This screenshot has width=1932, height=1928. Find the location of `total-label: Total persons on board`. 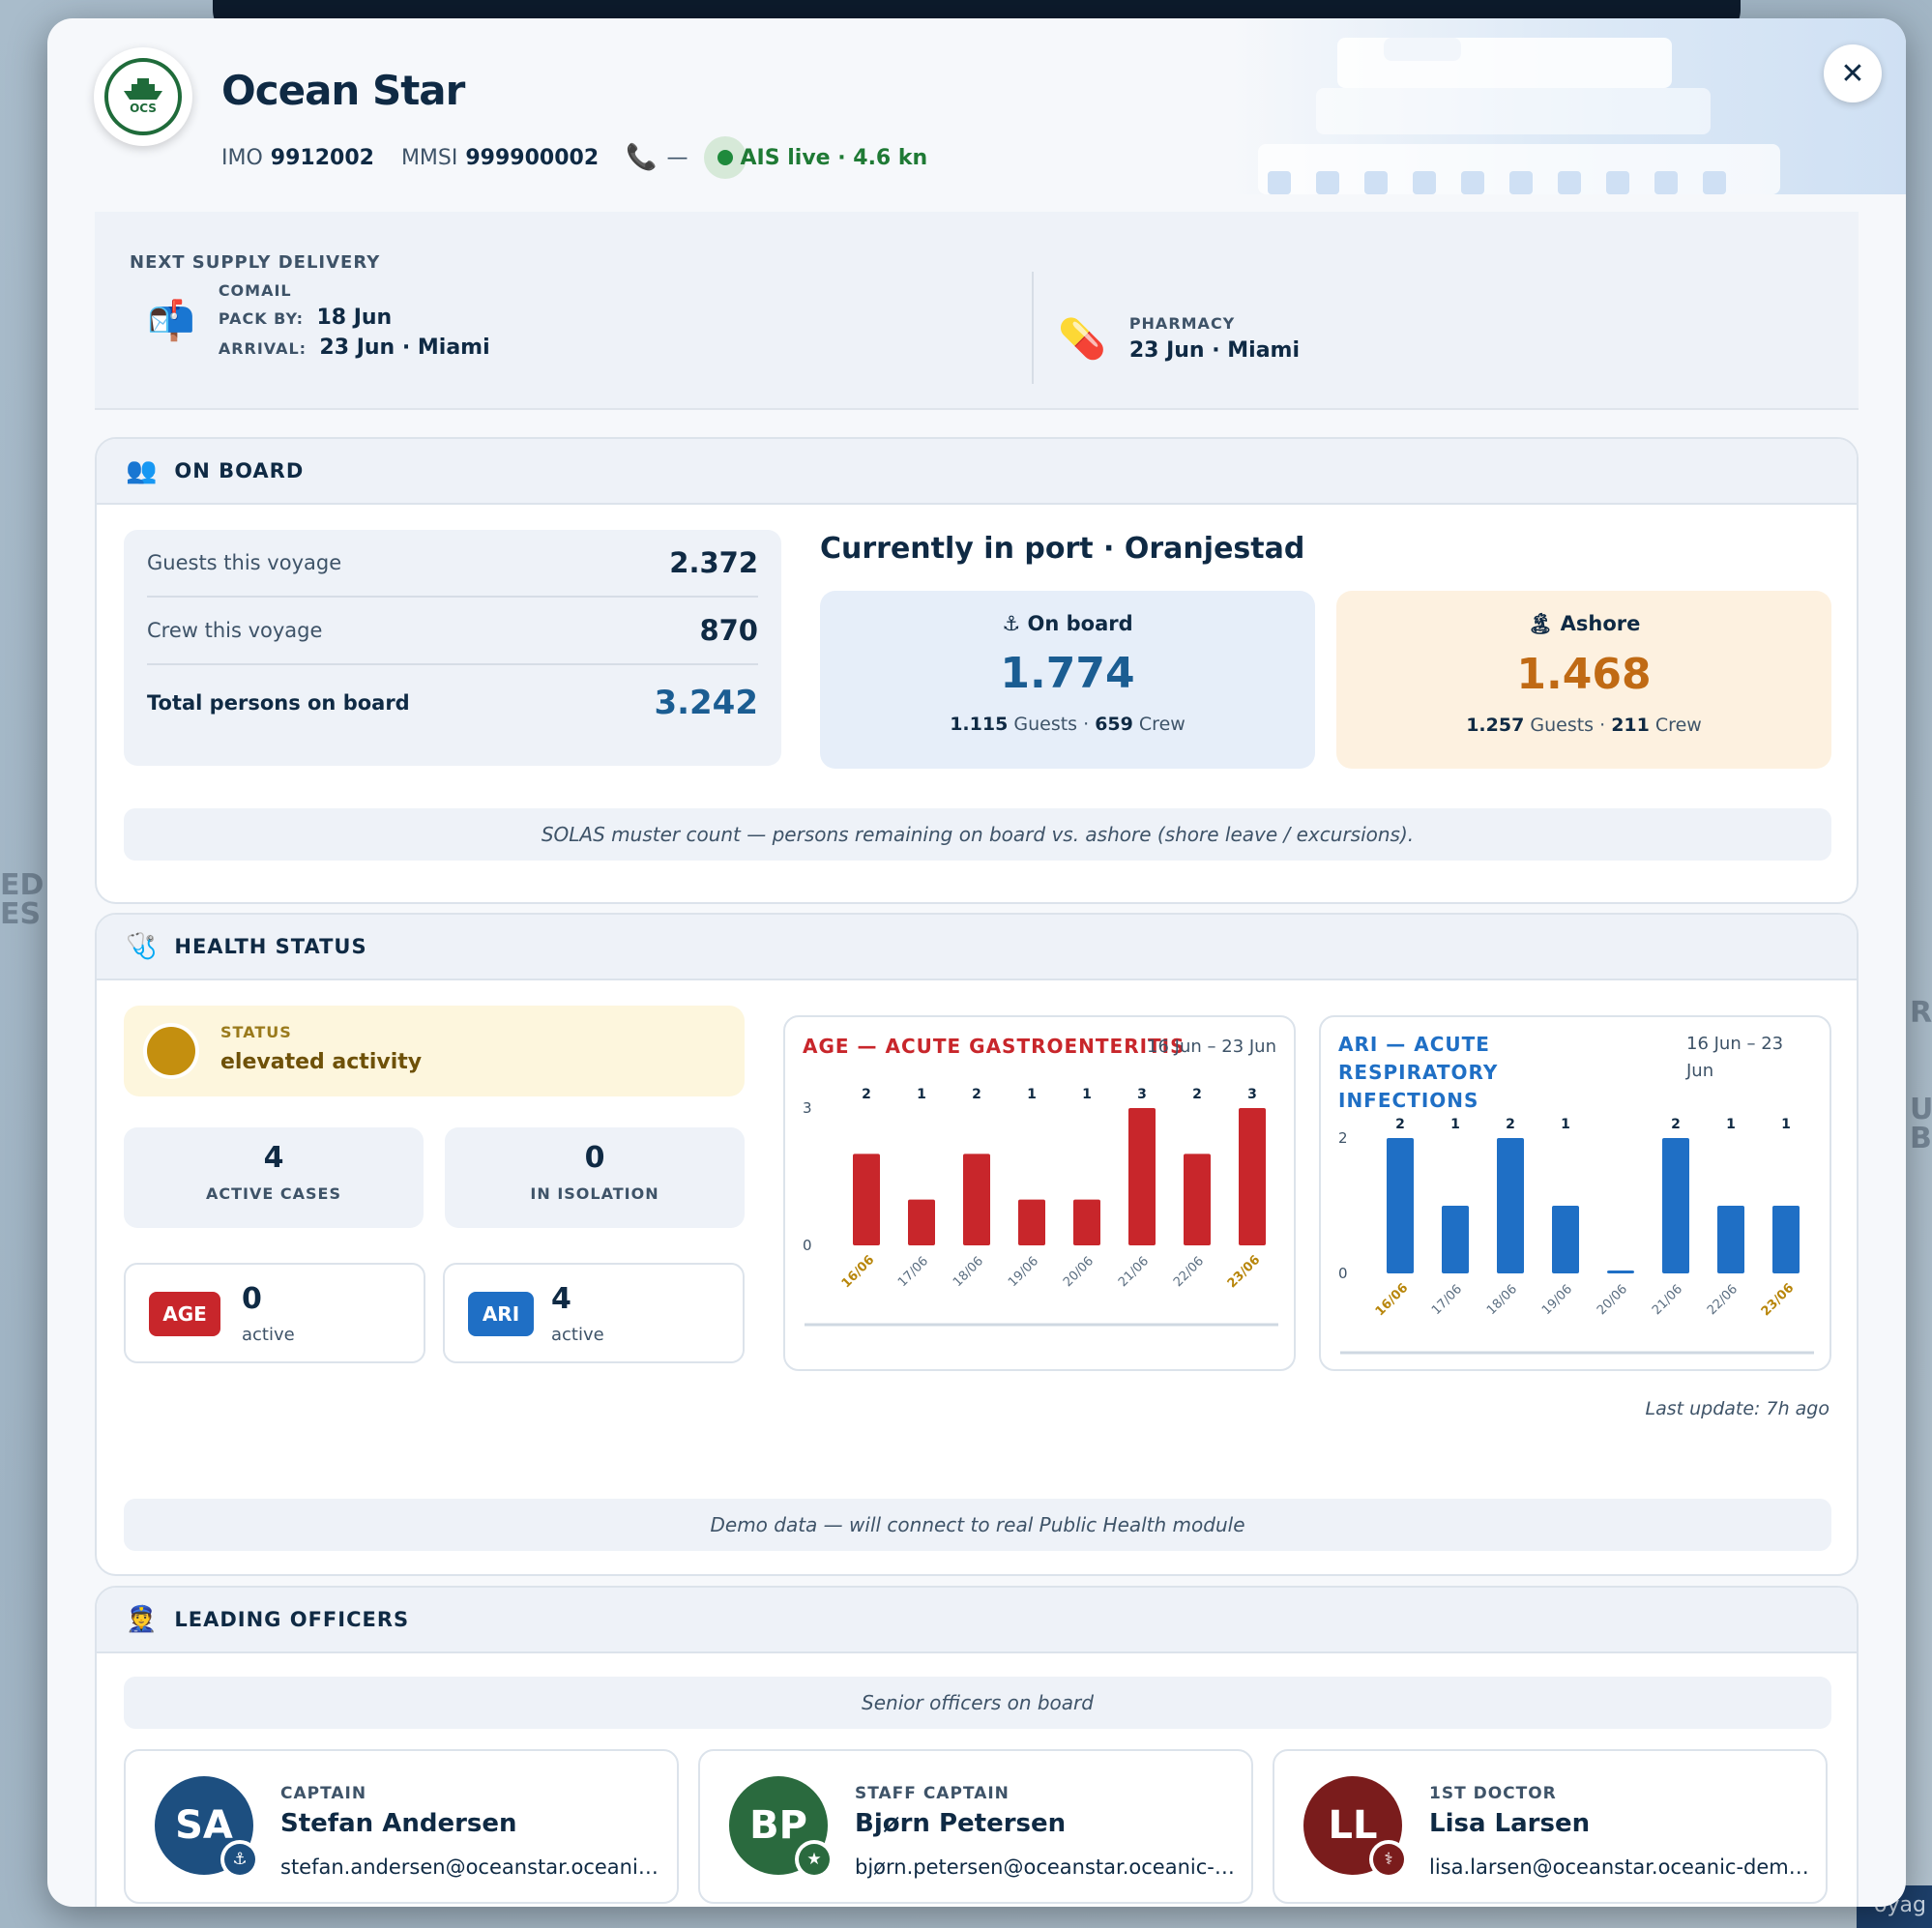

total-label: Total persons on board is located at coordinates (278, 703).